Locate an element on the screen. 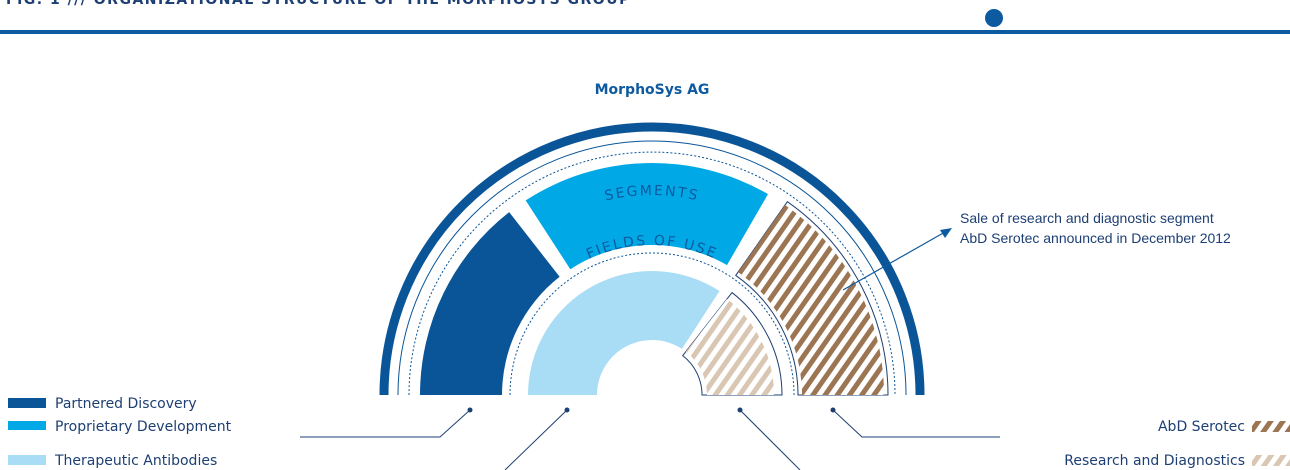  proprietary-development is located at coordinates (646, 216).